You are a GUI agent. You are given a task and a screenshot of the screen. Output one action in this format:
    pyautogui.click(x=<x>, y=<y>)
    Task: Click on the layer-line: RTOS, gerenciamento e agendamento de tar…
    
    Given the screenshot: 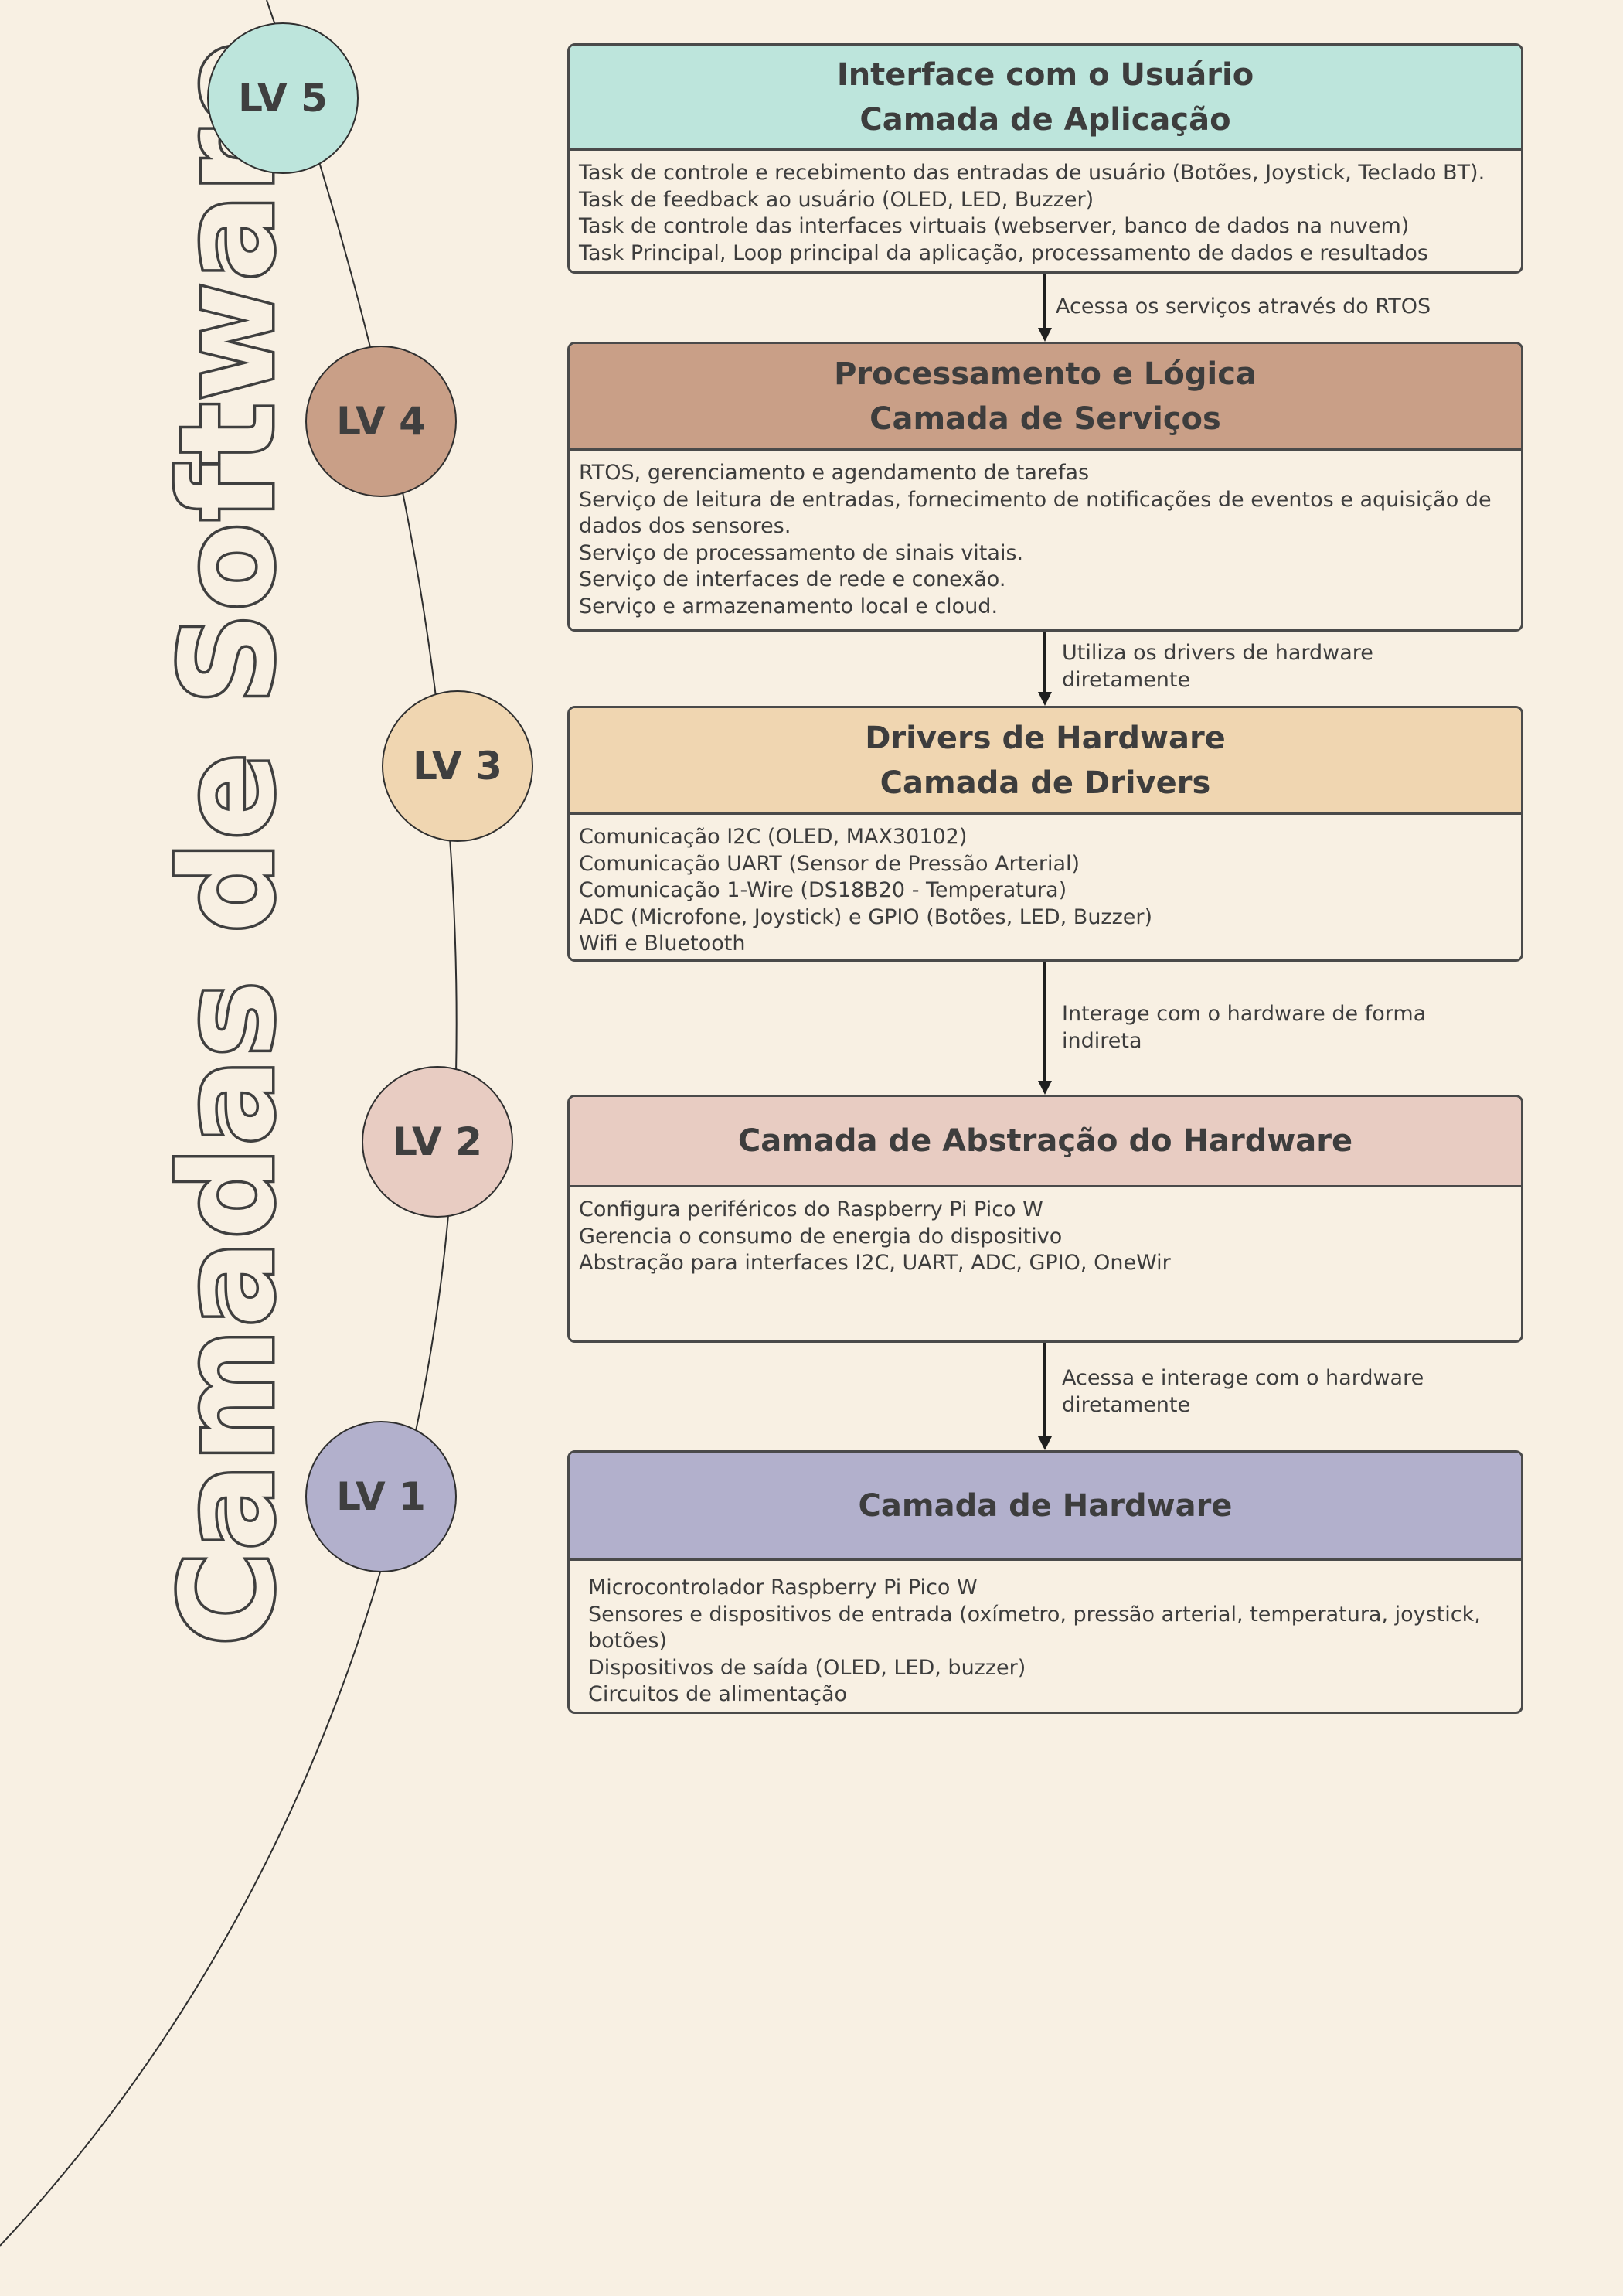 What is the action you would take?
    pyautogui.click(x=834, y=473)
    